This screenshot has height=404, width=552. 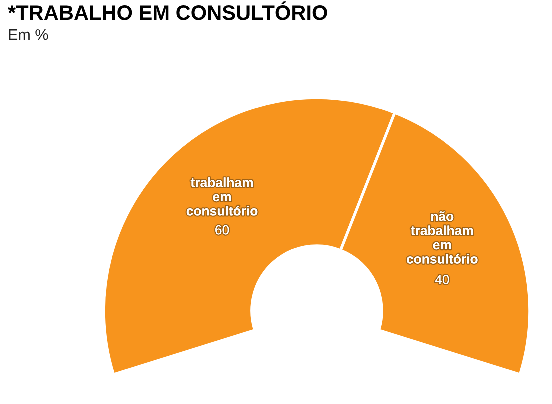 I want to click on data-label: 40, so click(x=442, y=279).